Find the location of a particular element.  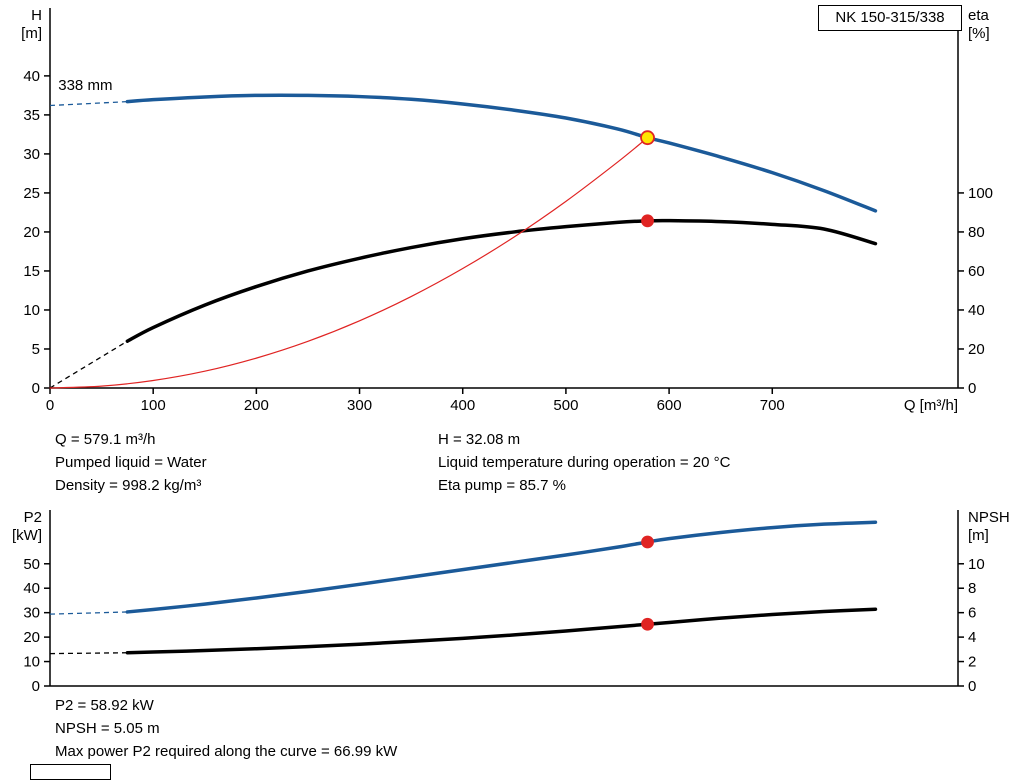

y-left-axis-title: P2 is located at coordinates (33, 517).